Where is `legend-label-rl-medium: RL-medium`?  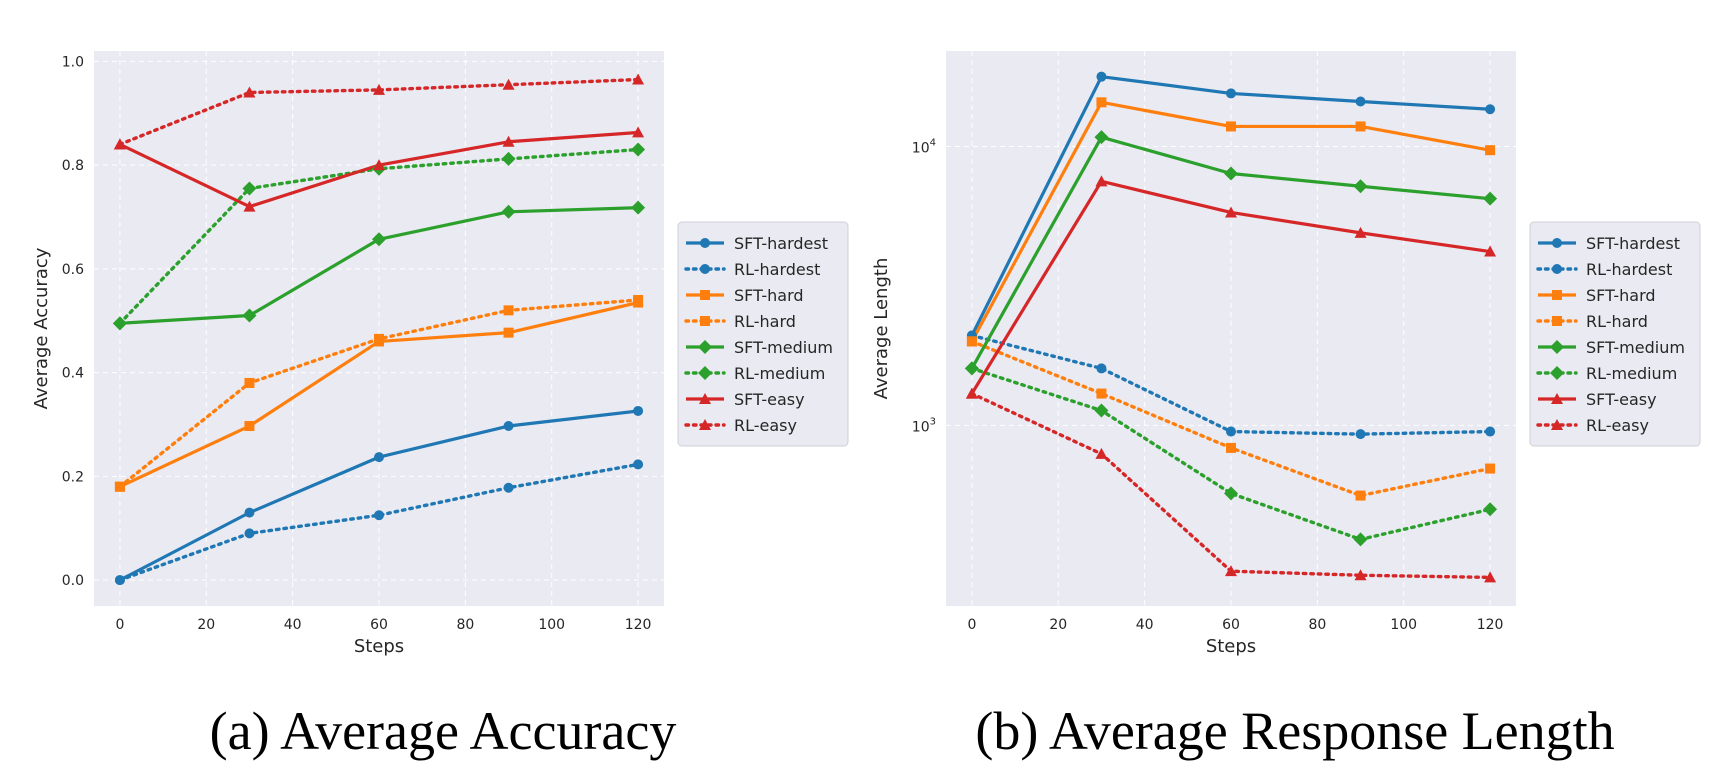
legend-label-rl-medium: RL-medium is located at coordinates (779, 373).